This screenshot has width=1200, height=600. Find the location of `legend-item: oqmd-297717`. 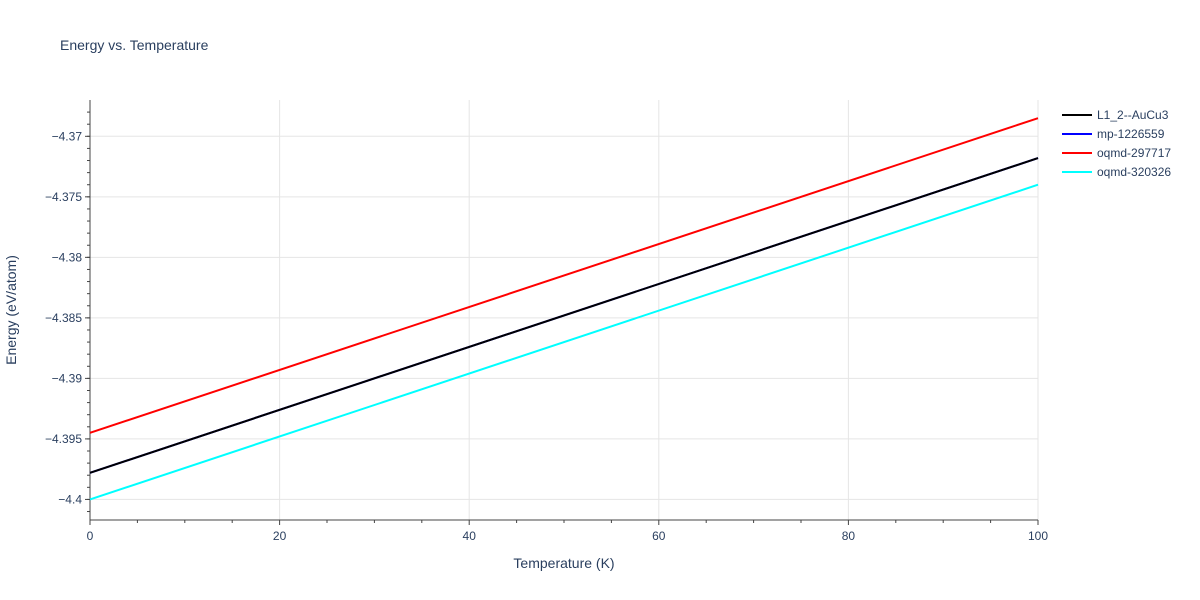

legend-item: oqmd-297717 is located at coordinates (1116, 153).